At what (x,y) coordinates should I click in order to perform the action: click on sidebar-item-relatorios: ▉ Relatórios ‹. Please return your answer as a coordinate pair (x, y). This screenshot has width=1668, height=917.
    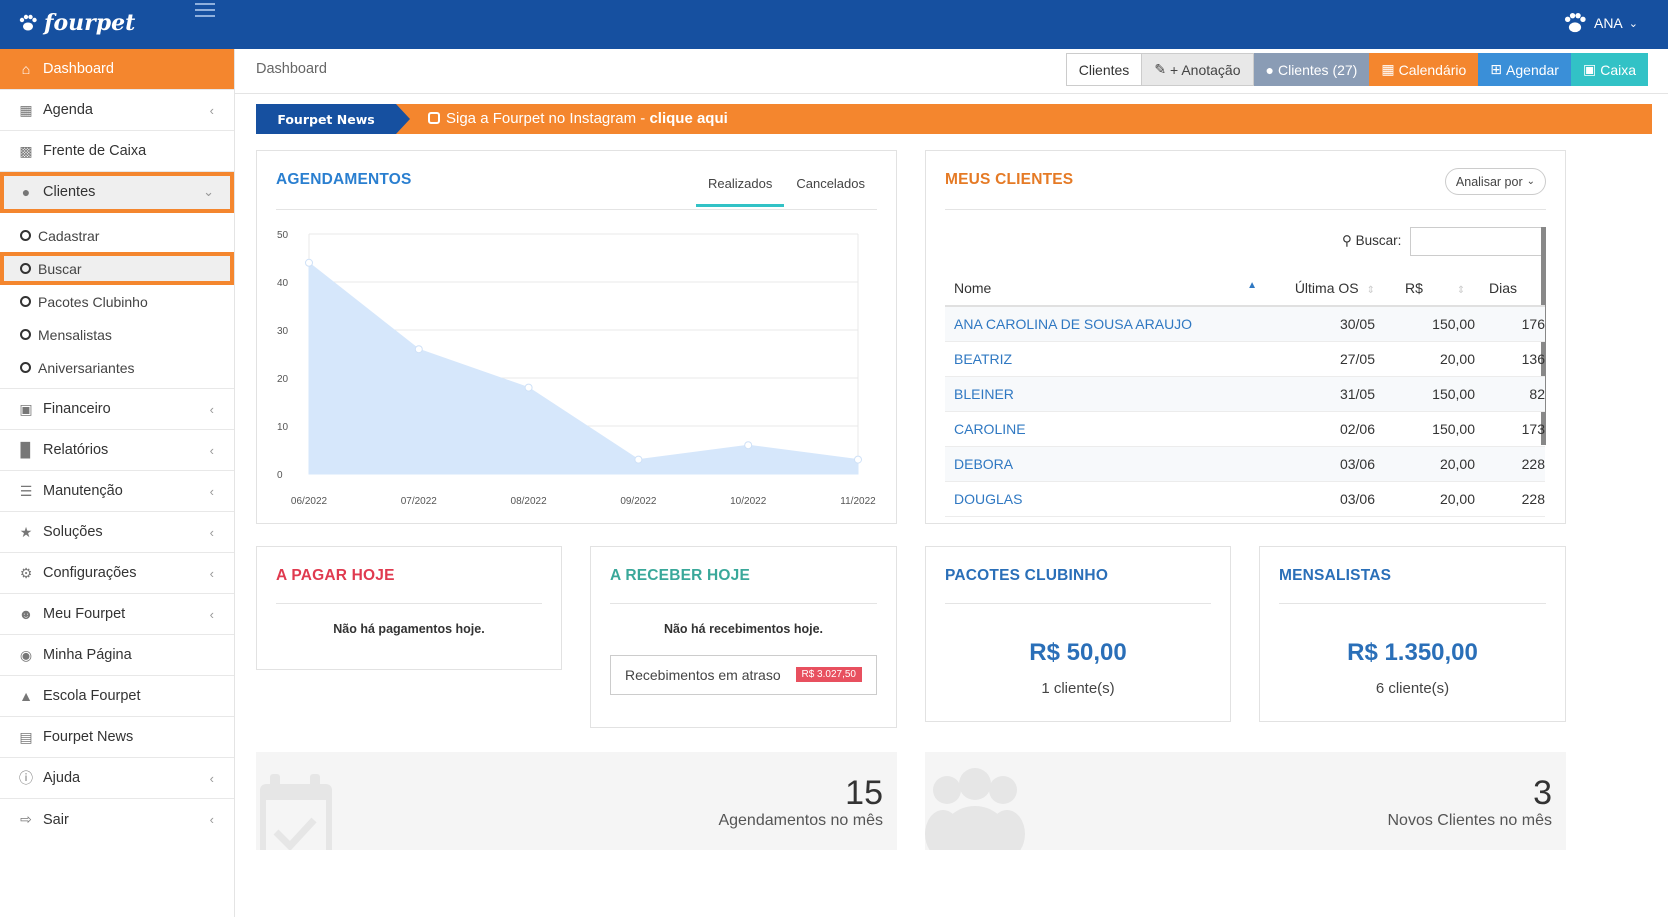
    Looking at the image, I should click on (117, 450).